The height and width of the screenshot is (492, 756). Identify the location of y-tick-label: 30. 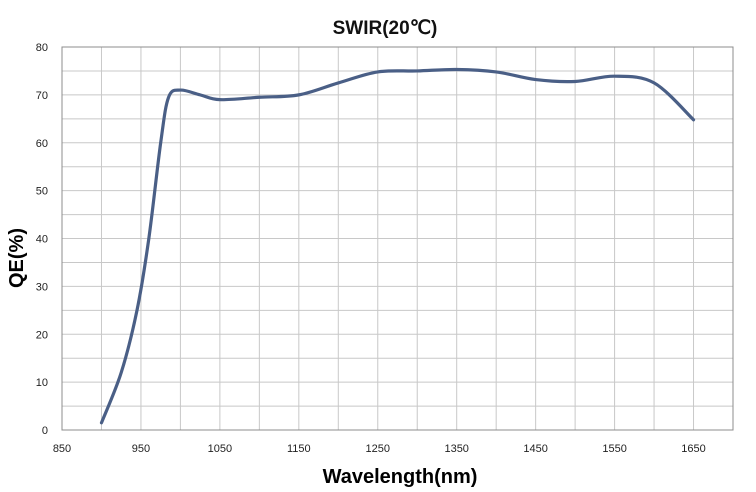
(42, 287).